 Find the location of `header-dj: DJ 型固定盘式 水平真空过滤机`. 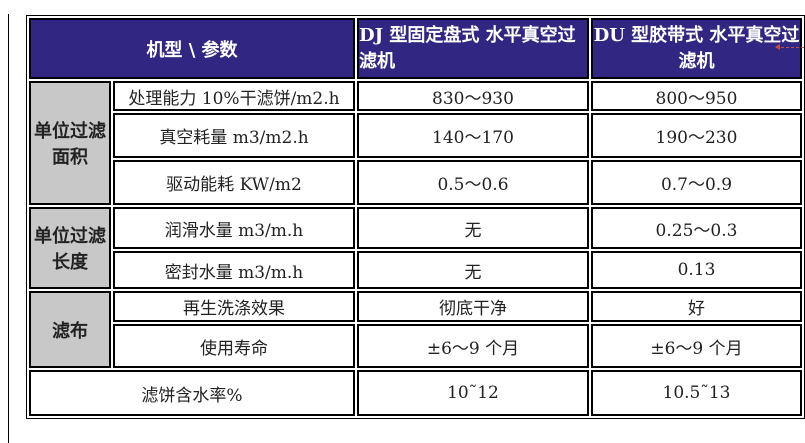

header-dj: DJ 型固定盘式 水平真空过滤机 is located at coordinates (473, 48).